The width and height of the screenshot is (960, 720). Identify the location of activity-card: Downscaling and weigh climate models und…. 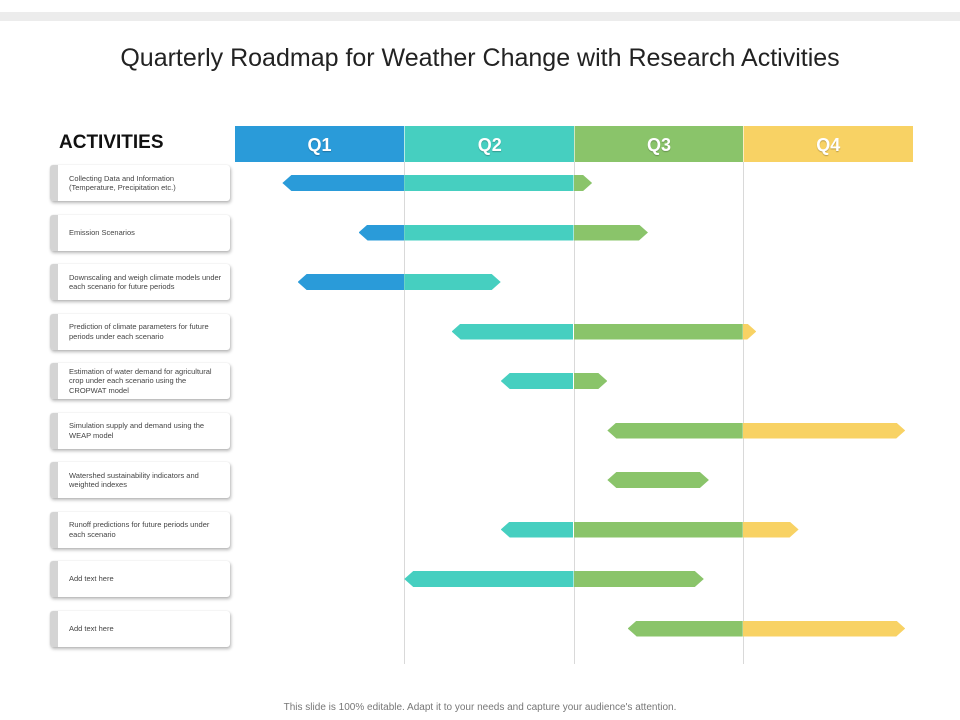
(140, 282).